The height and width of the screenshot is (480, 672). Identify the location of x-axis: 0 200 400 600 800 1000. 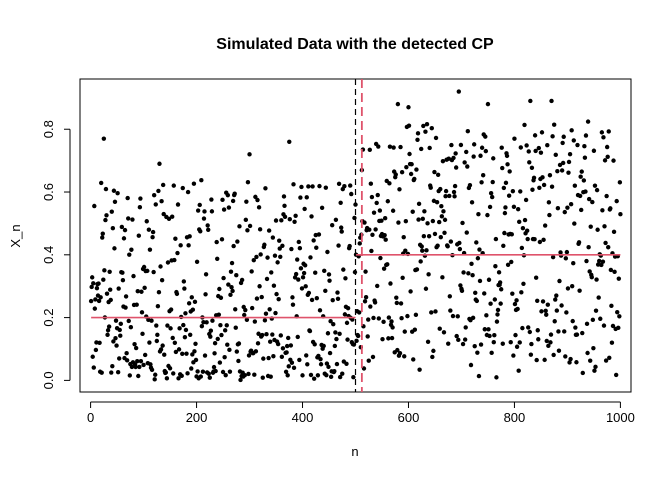
(361, 413).